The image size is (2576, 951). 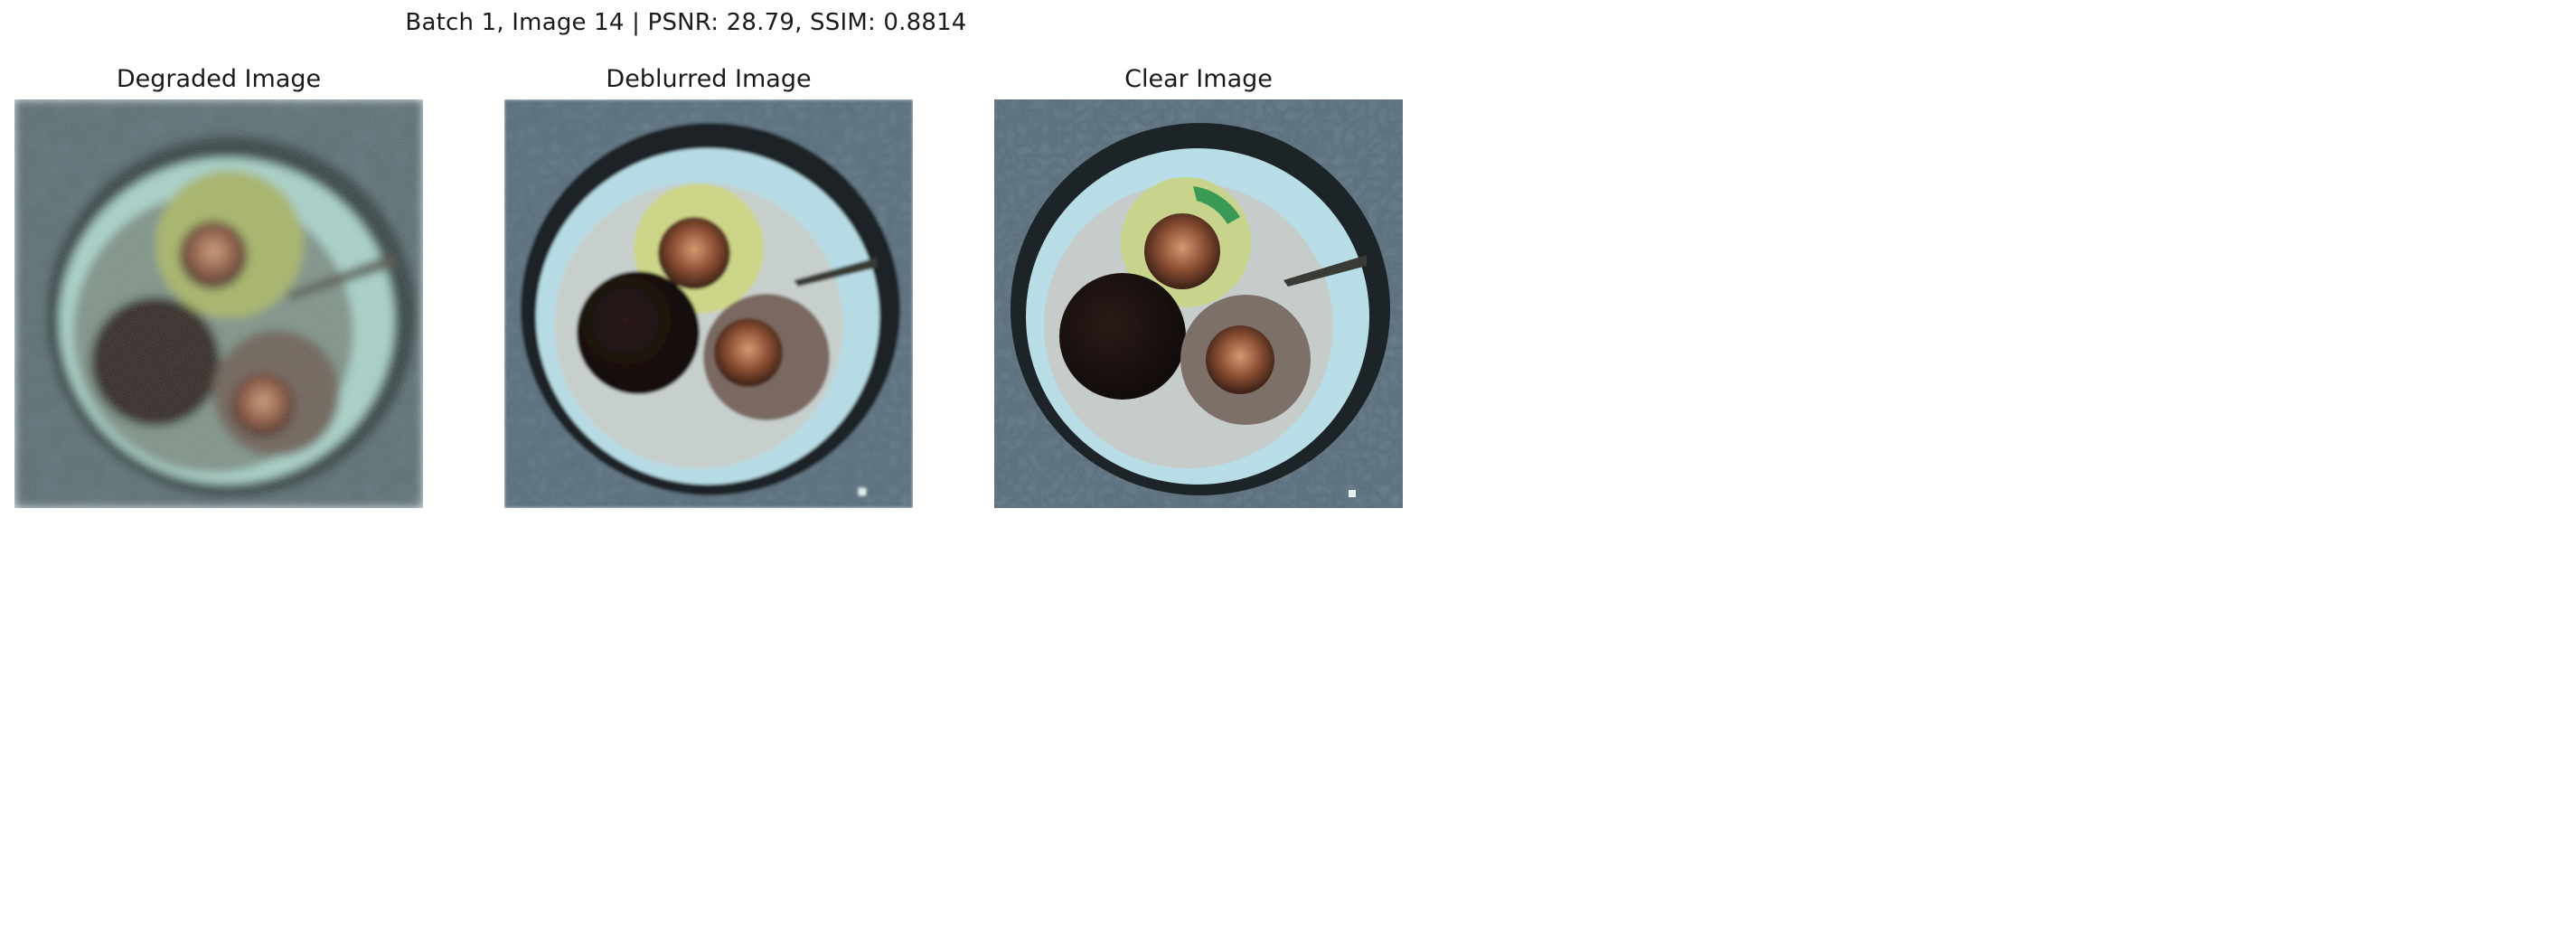 What do you see at coordinates (709, 79) in the screenshot?
I see `deblurred-title: Deblurred Image` at bounding box center [709, 79].